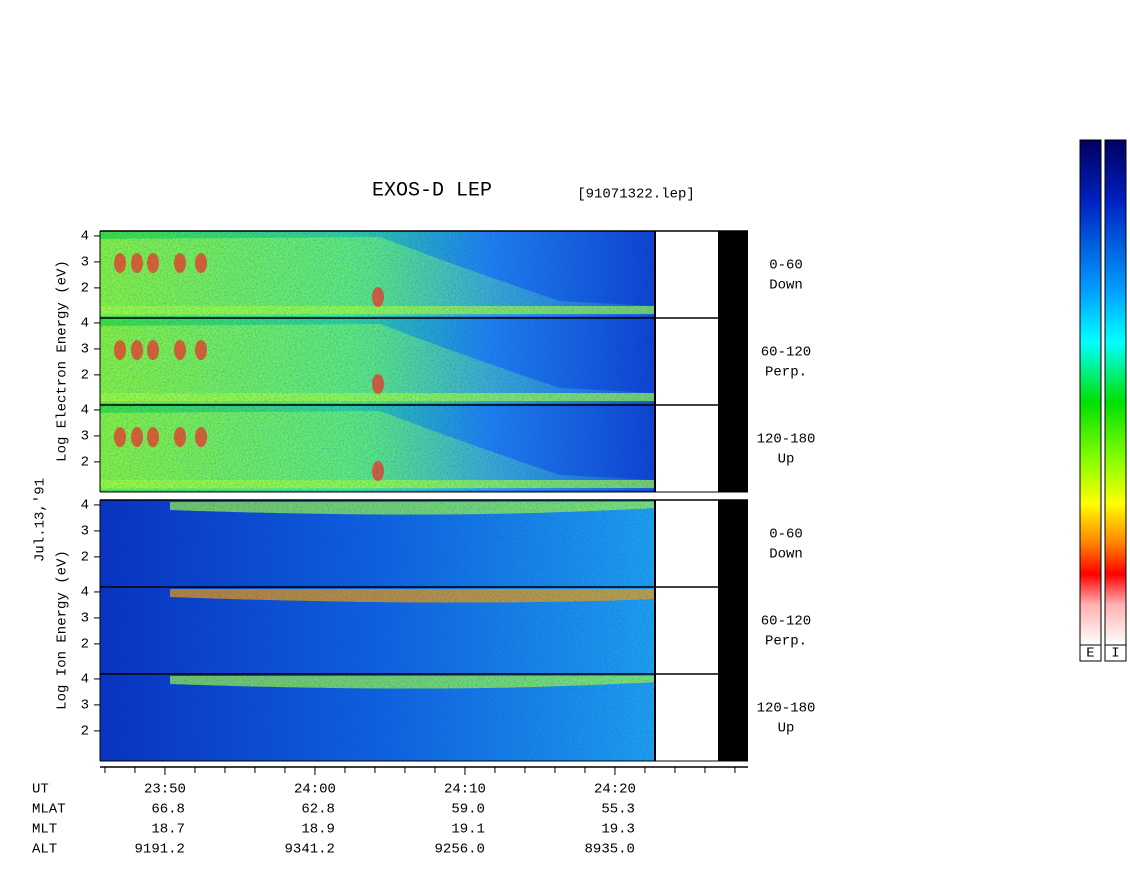 The height and width of the screenshot is (875, 1130). I want to click on x-tick-label: 24:10, so click(465, 790).